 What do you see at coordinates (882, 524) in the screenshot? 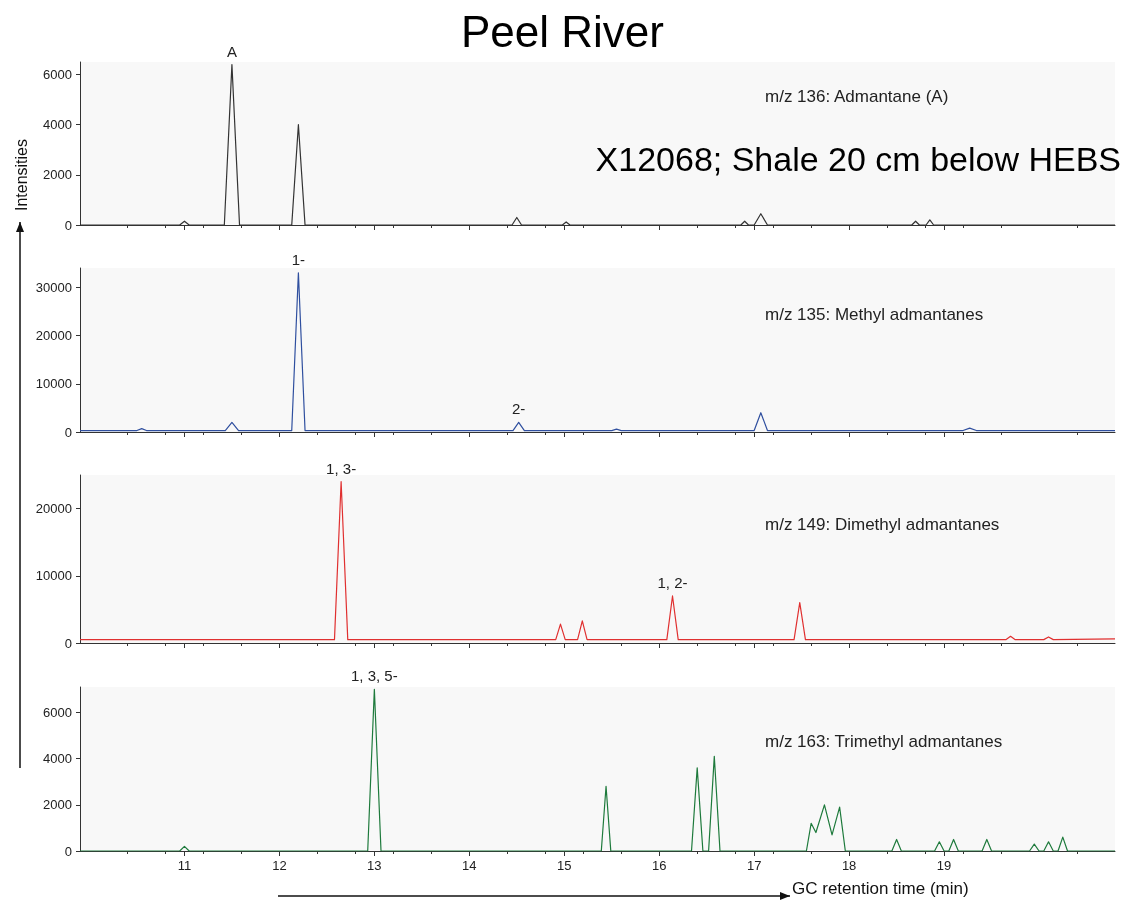
I see `annotation: m/z 149: Dimethyl admantanes` at bounding box center [882, 524].